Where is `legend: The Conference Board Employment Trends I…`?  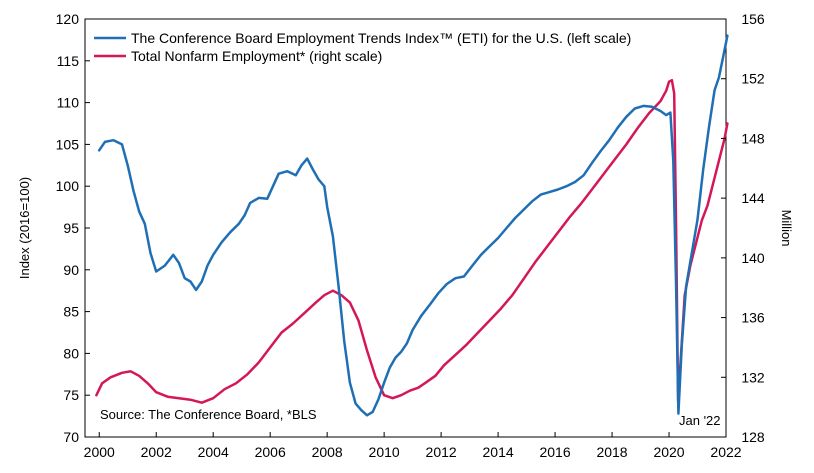 legend: The Conference Board Employment Trends I… is located at coordinates (362, 47).